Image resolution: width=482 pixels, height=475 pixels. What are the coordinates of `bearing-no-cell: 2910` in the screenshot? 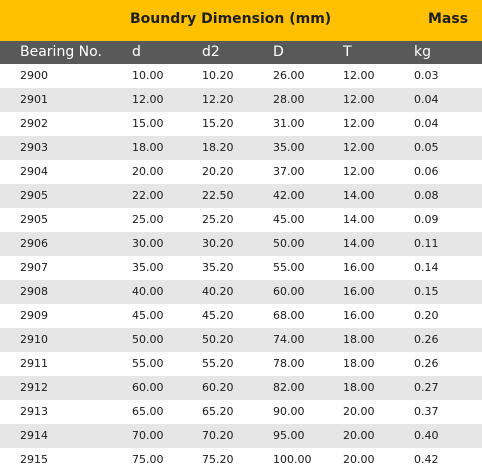 It's located at (34, 339).